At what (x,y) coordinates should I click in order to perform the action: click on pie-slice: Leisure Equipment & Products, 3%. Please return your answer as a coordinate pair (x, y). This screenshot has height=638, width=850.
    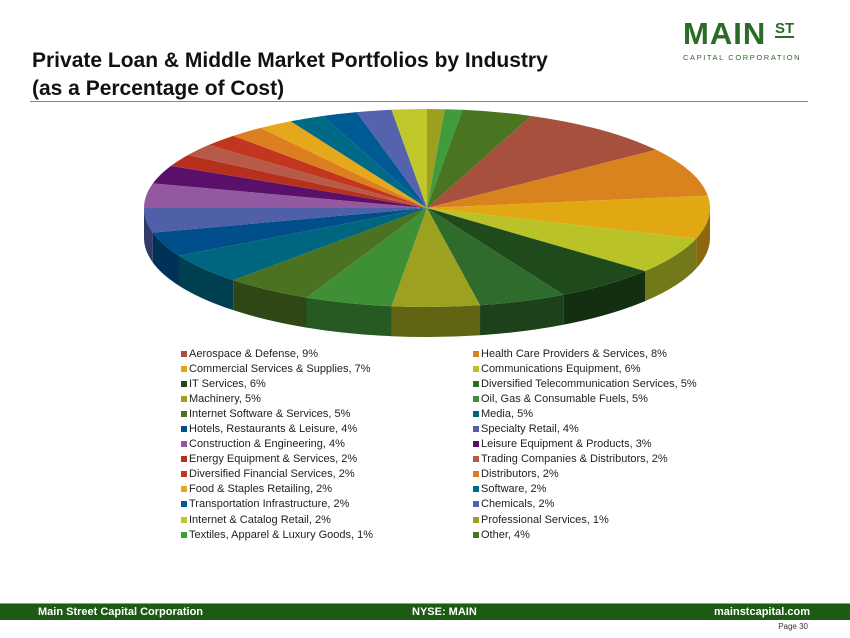
    Looking at the image, I should click on (289, 186).